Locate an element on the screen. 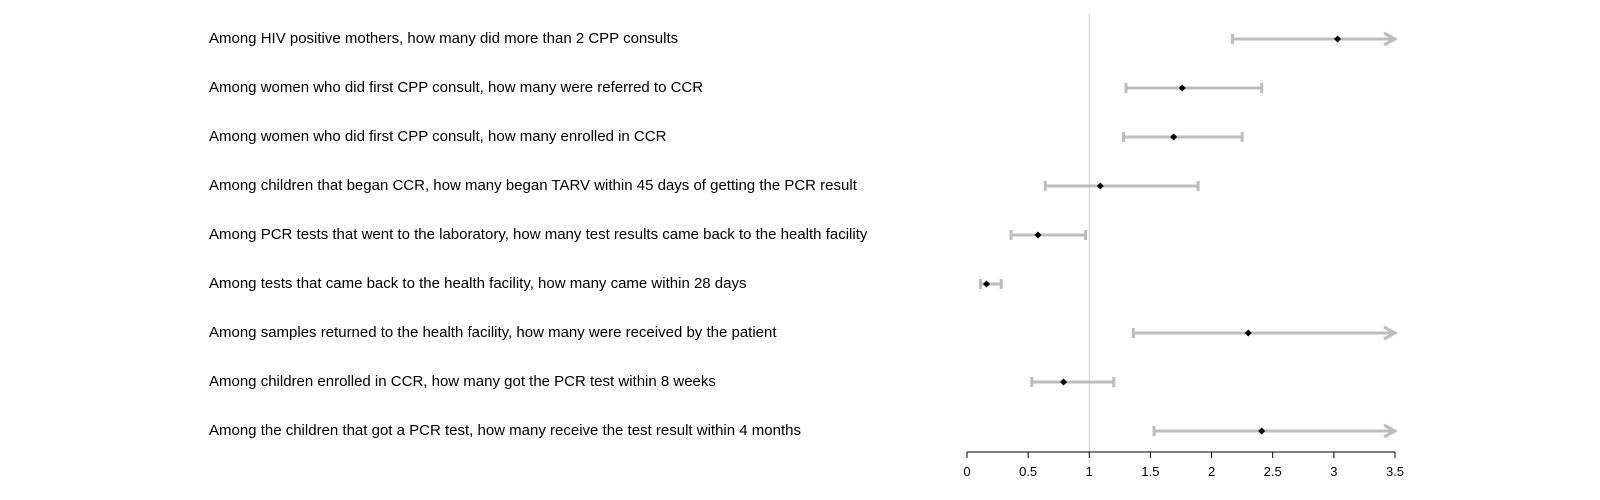  x-tick-label: 0 is located at coordinates (966, 471).